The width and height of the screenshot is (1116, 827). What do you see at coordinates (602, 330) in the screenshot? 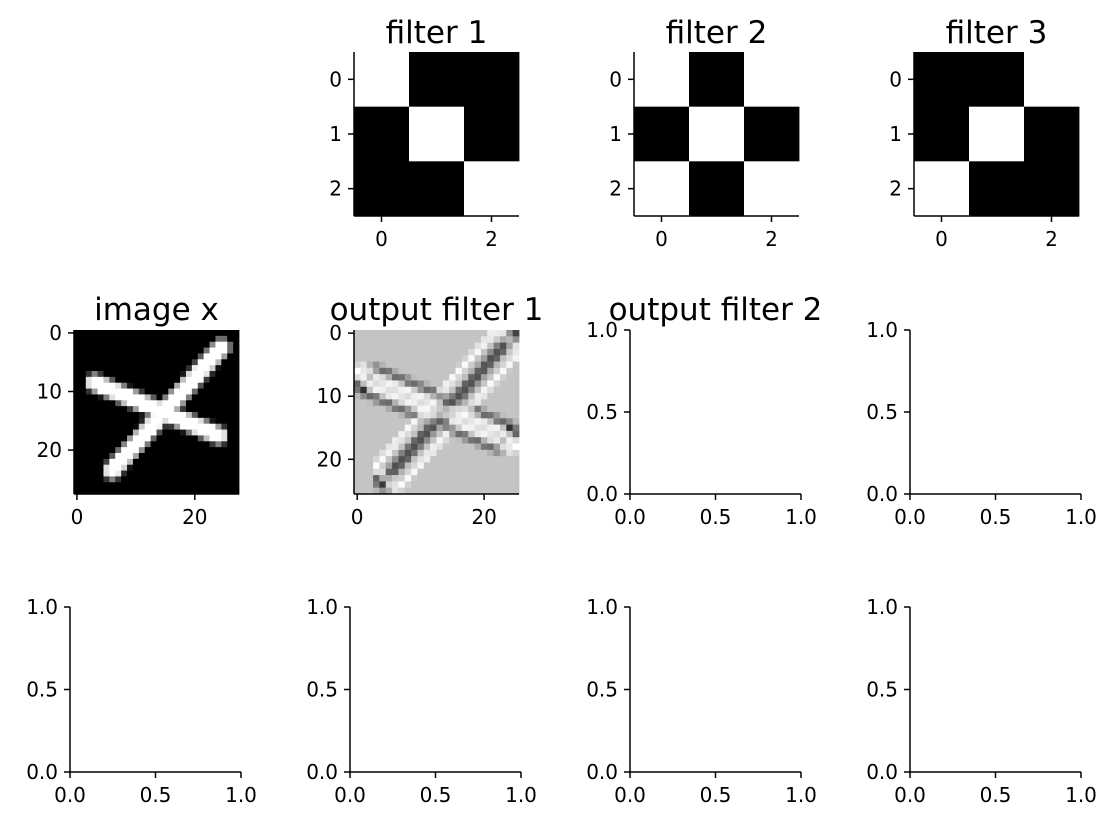
I see `y-tick-label: 1.0` at bounding box center [602, 330].